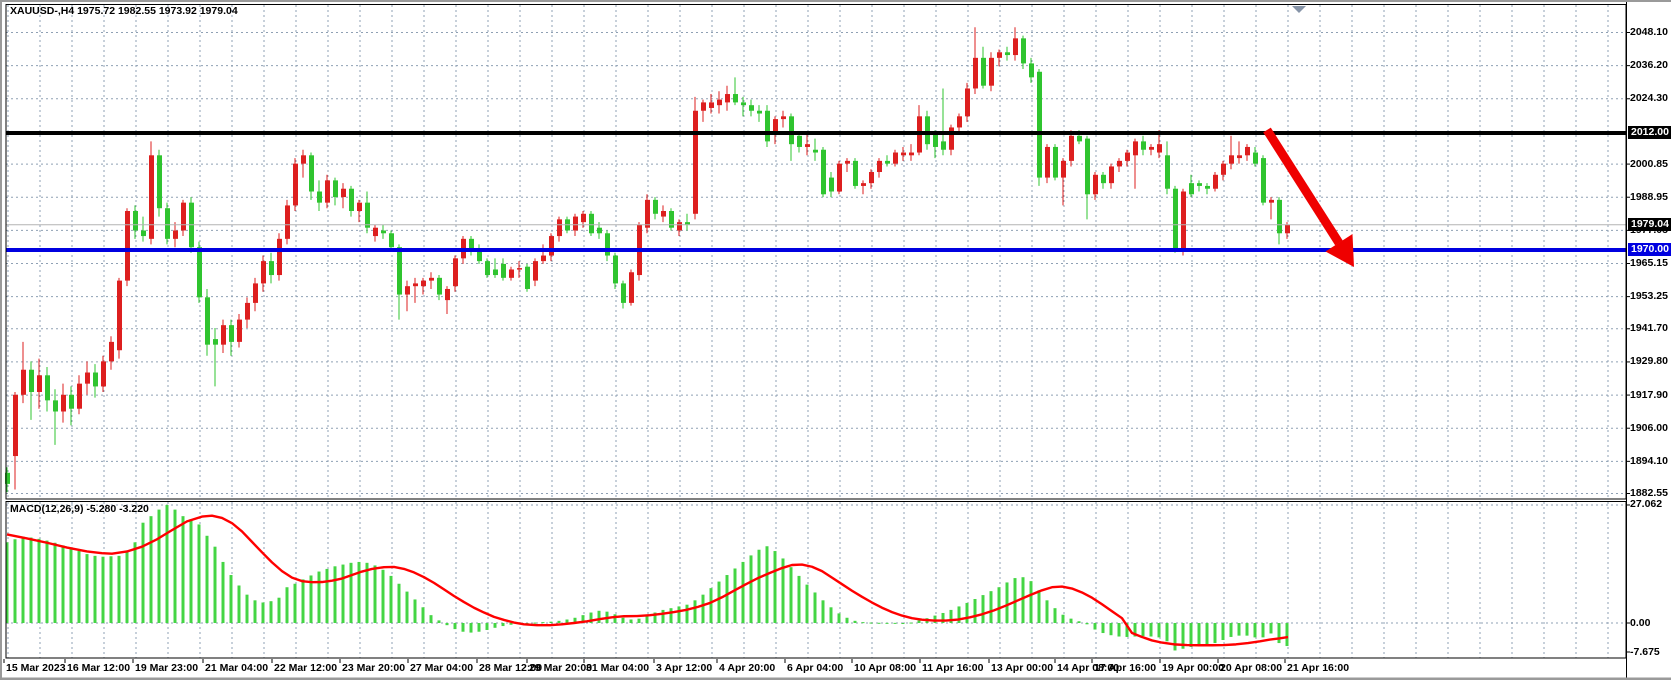  I want to click on time-axis-label: 28 Mar 12:00, so click(511, 668).